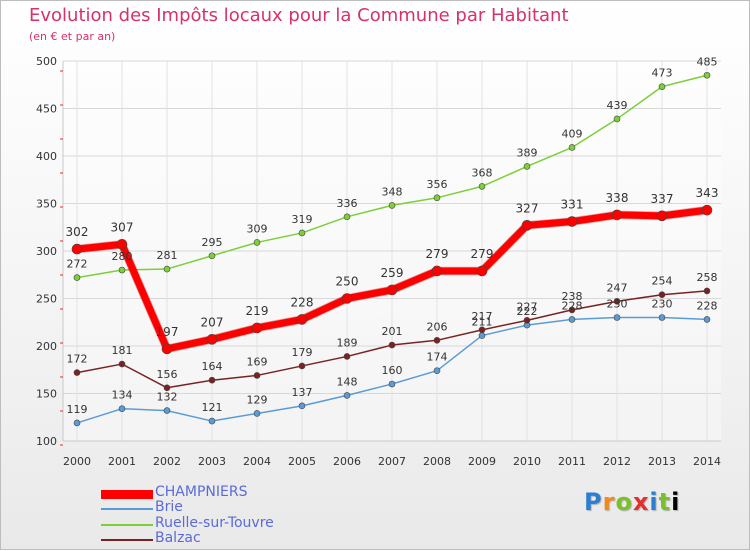 The image size is (750, 551). Describe the element at coordinates (201, 492) in the screenshot. I see `legend-label: CHAMPNIERS` at that location.